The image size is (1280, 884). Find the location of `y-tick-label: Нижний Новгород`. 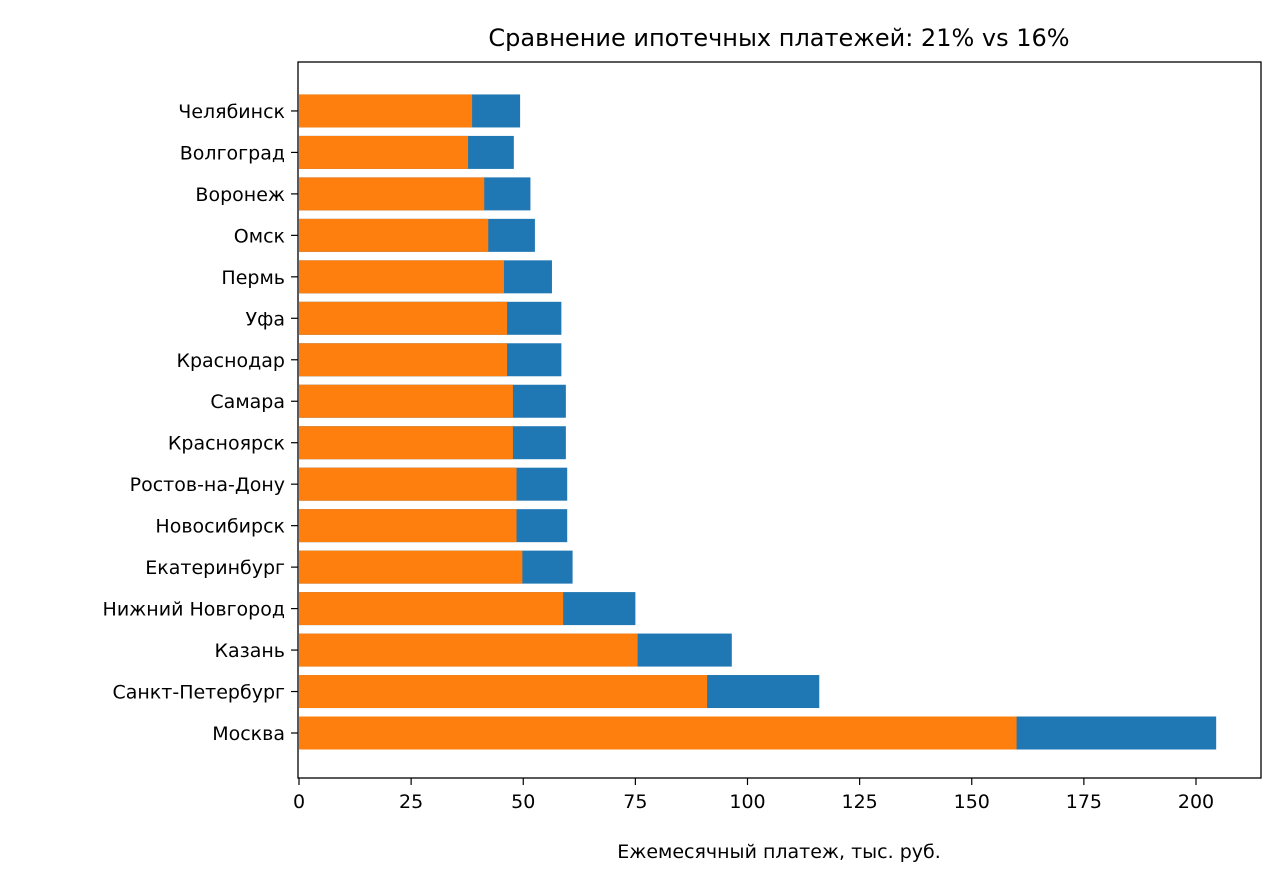

y-tick-label: Нижний Новгород is located at coordinates (194, 610).